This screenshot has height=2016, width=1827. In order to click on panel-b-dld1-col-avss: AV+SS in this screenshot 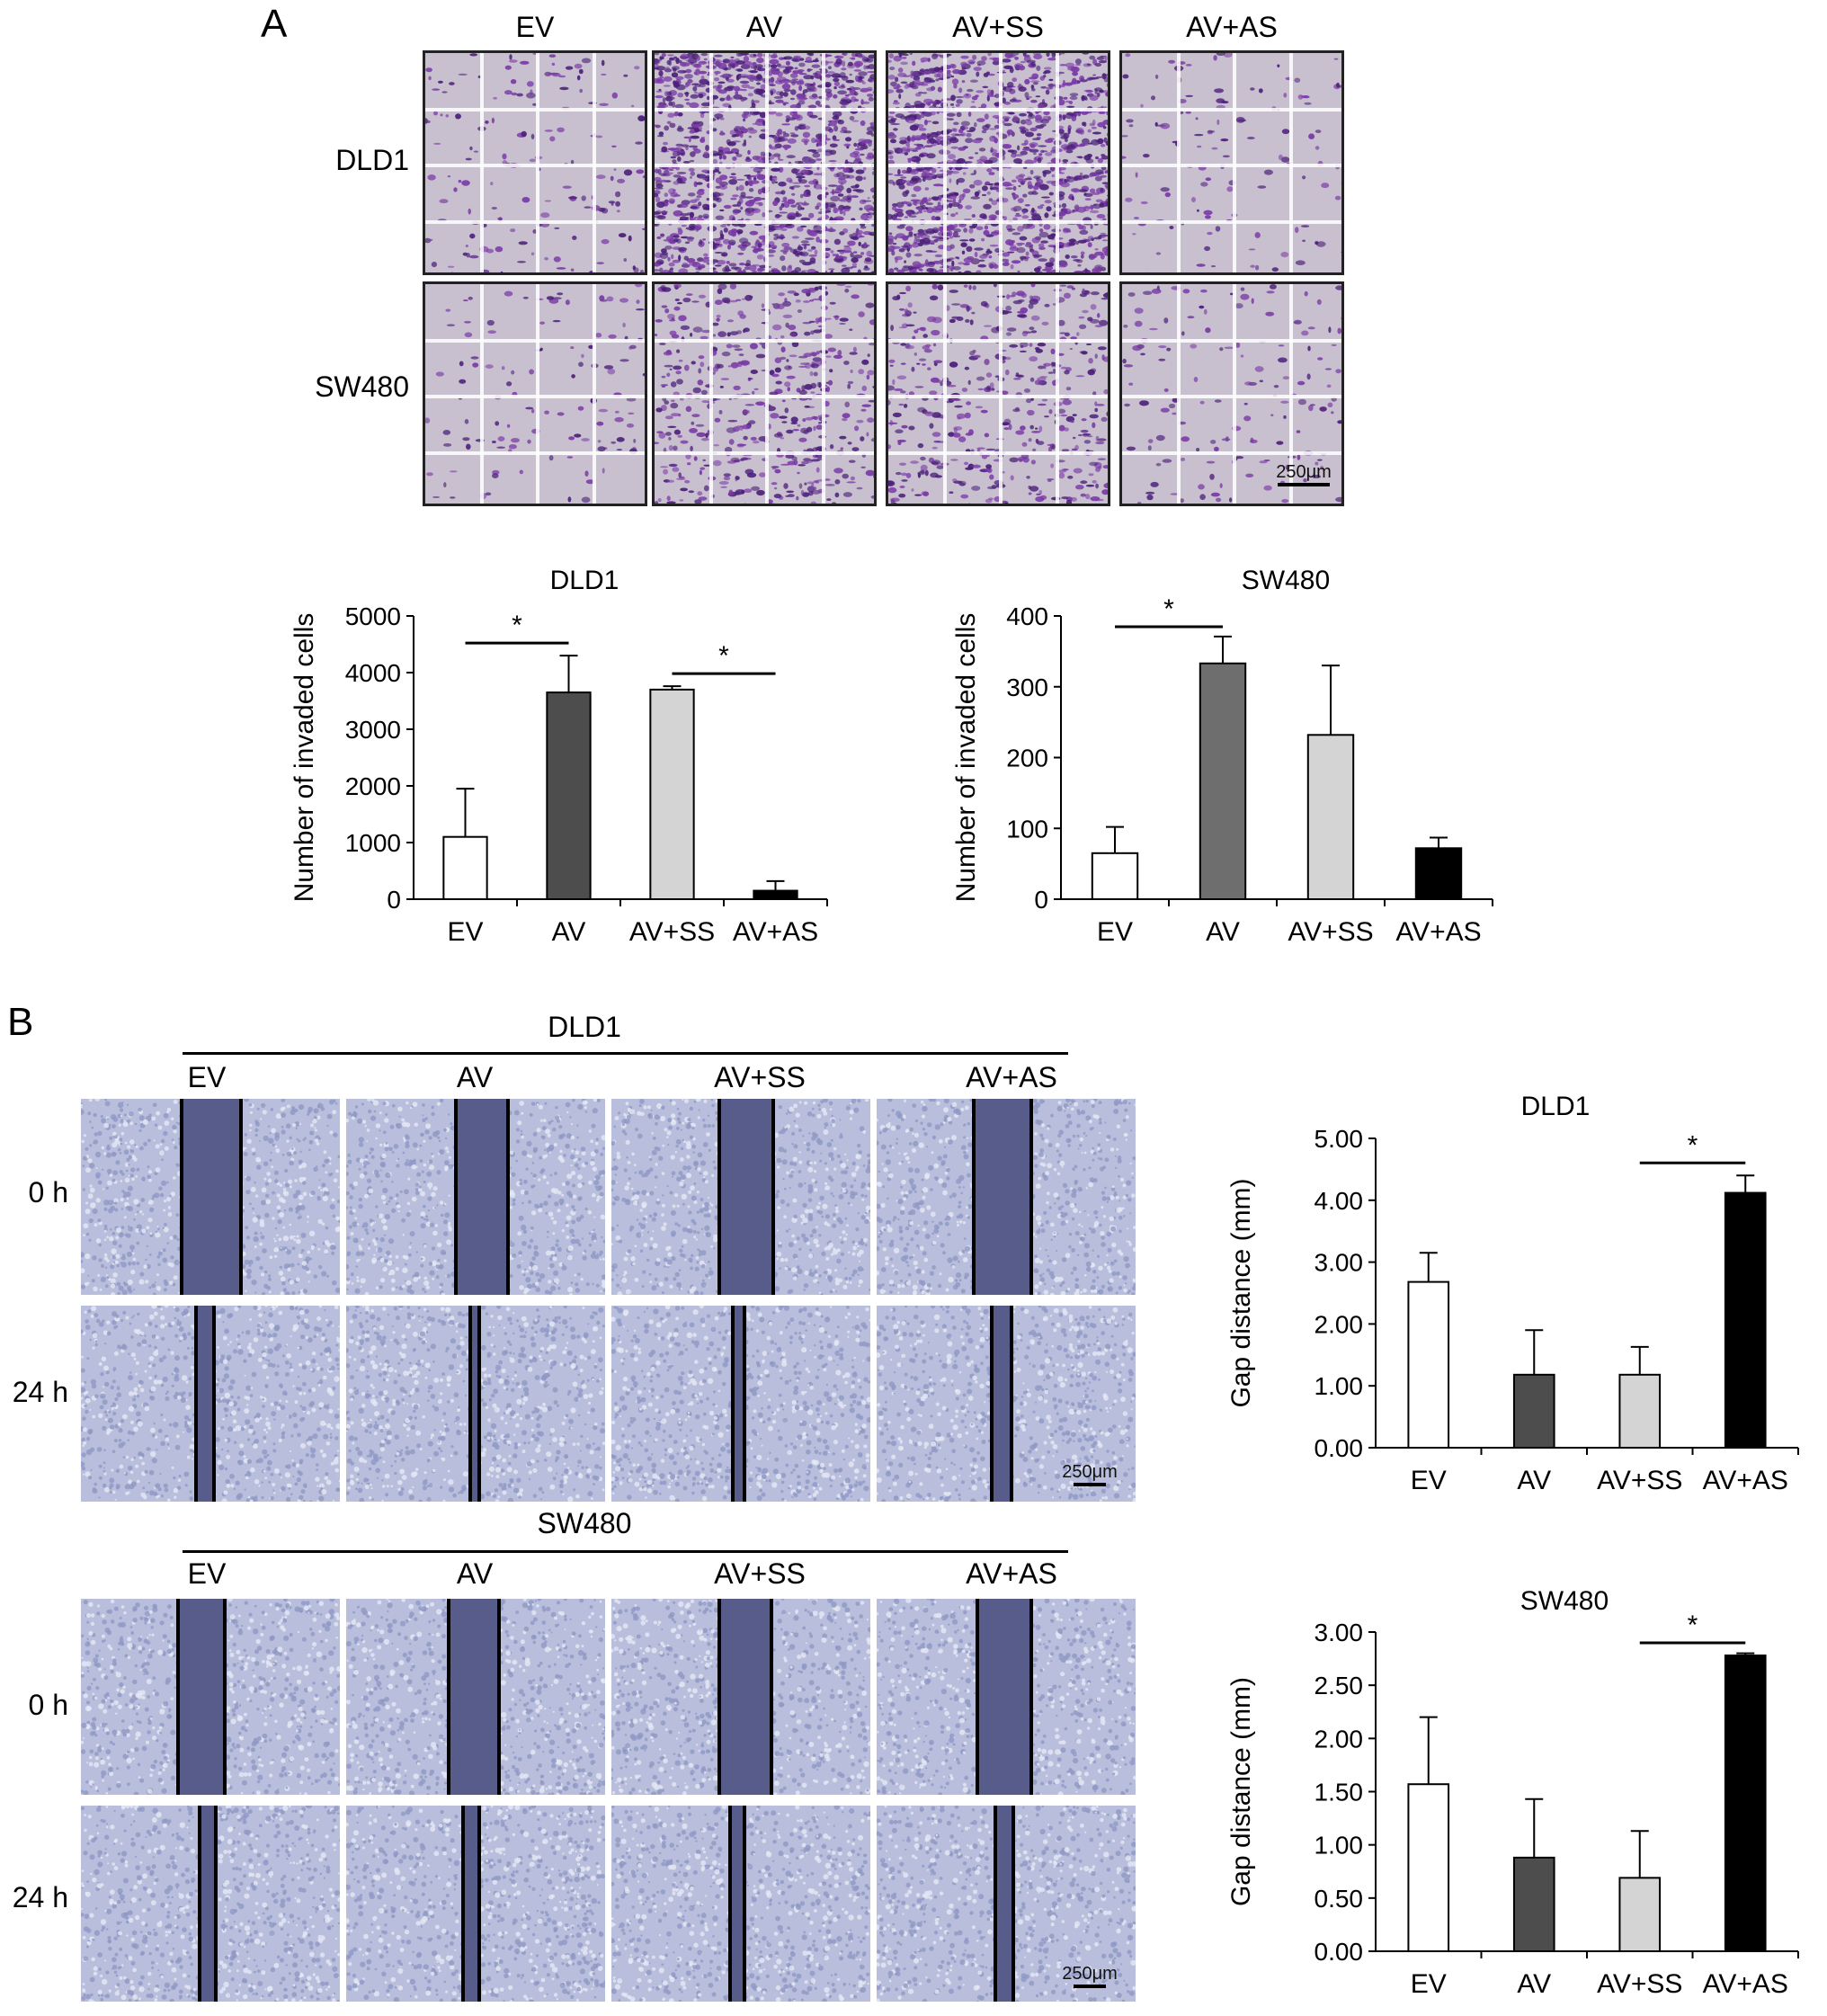, I will do `click(760, 1077)`.